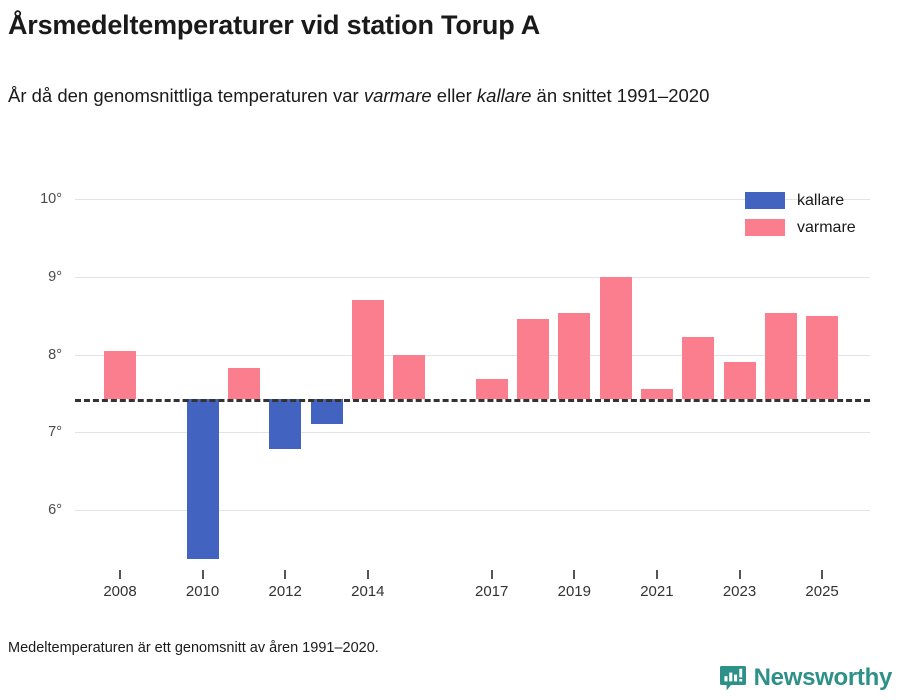  I want to click on subtitle-emphasis-varmare: varmare, so click(397, 95).